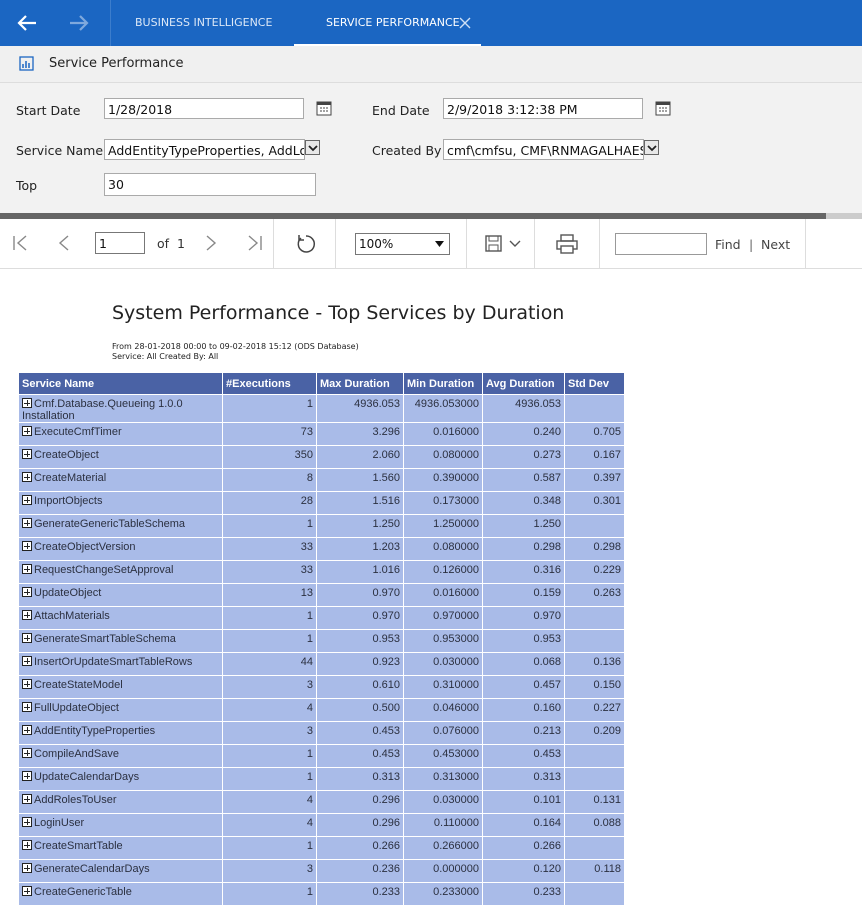  I want to click on value-cell: 1.560, so click(360, 480).